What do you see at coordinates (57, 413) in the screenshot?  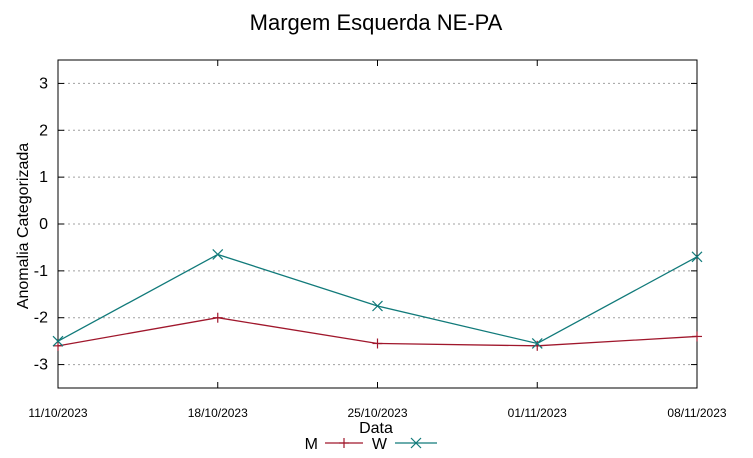 I see `x-tick-label: 11/10/2023` at bounding box center [57, 413].